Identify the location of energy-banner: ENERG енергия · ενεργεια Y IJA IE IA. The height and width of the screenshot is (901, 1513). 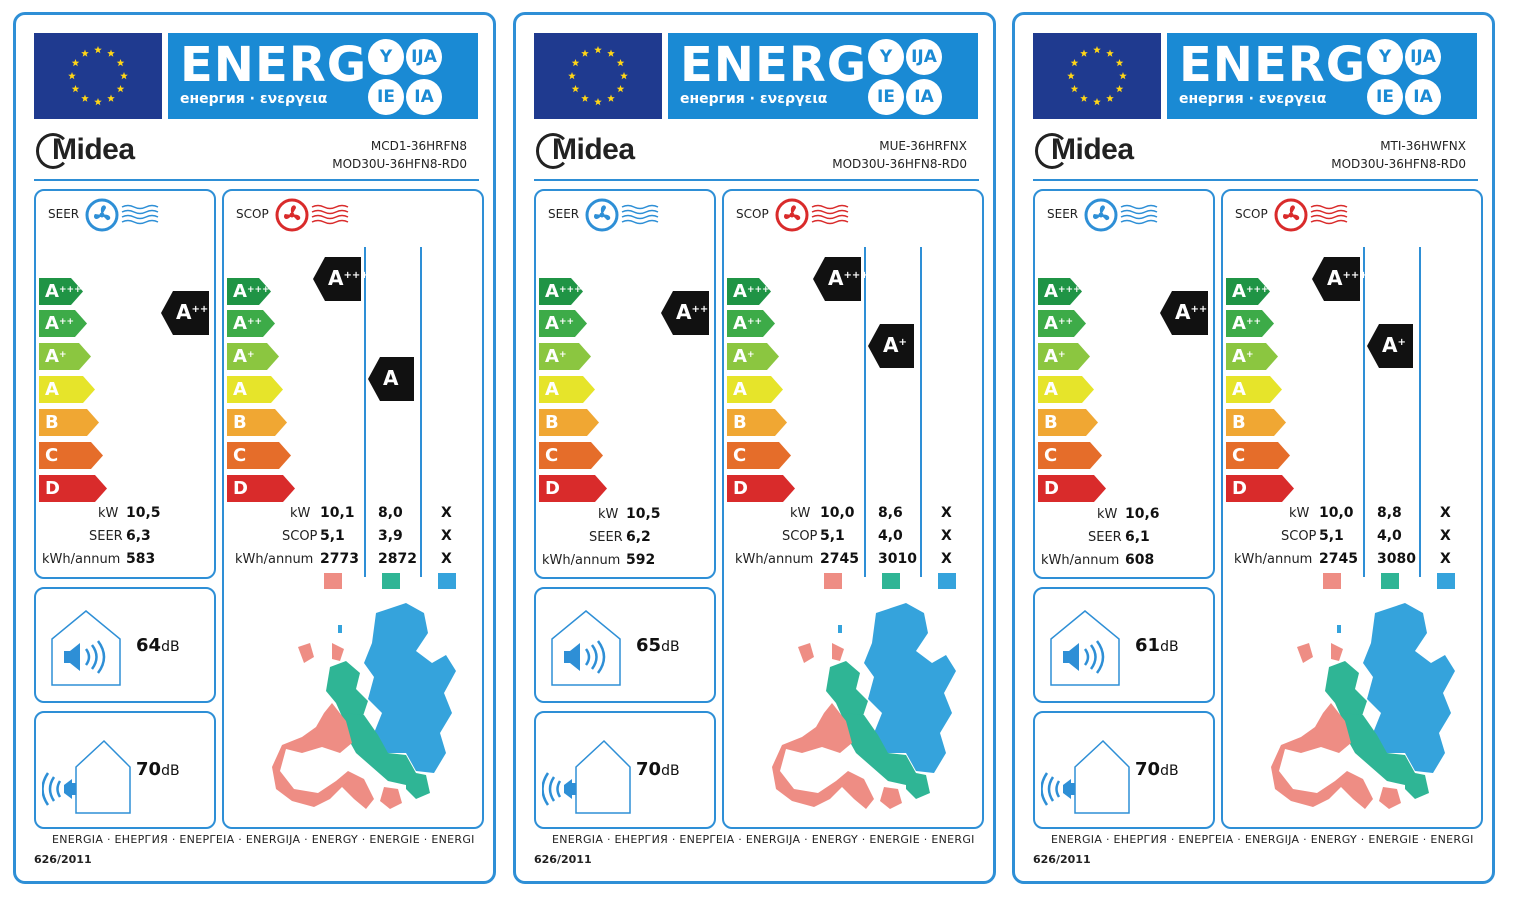
(323, 76).